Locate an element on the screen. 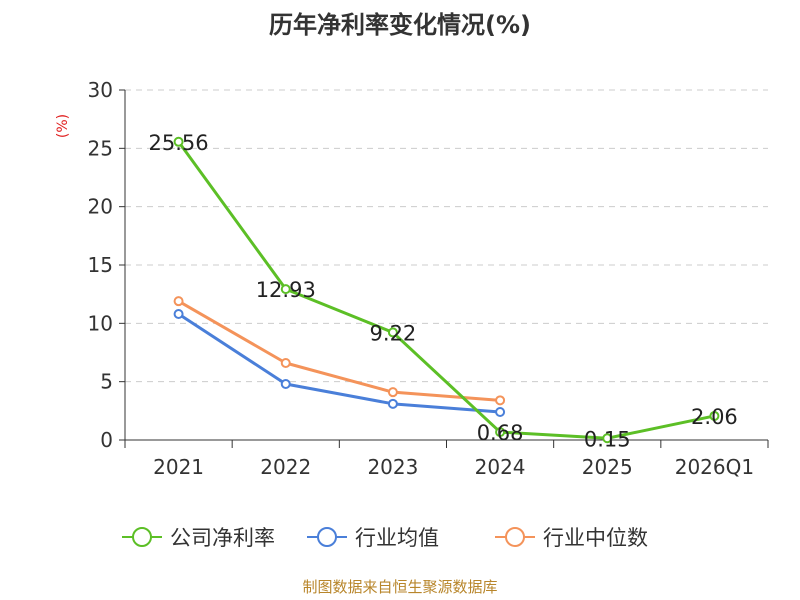 Image resolution: width=800 pixels, height=600 pixels. x-tick-label-2024: 2024 is located at coordinates (500, 467).